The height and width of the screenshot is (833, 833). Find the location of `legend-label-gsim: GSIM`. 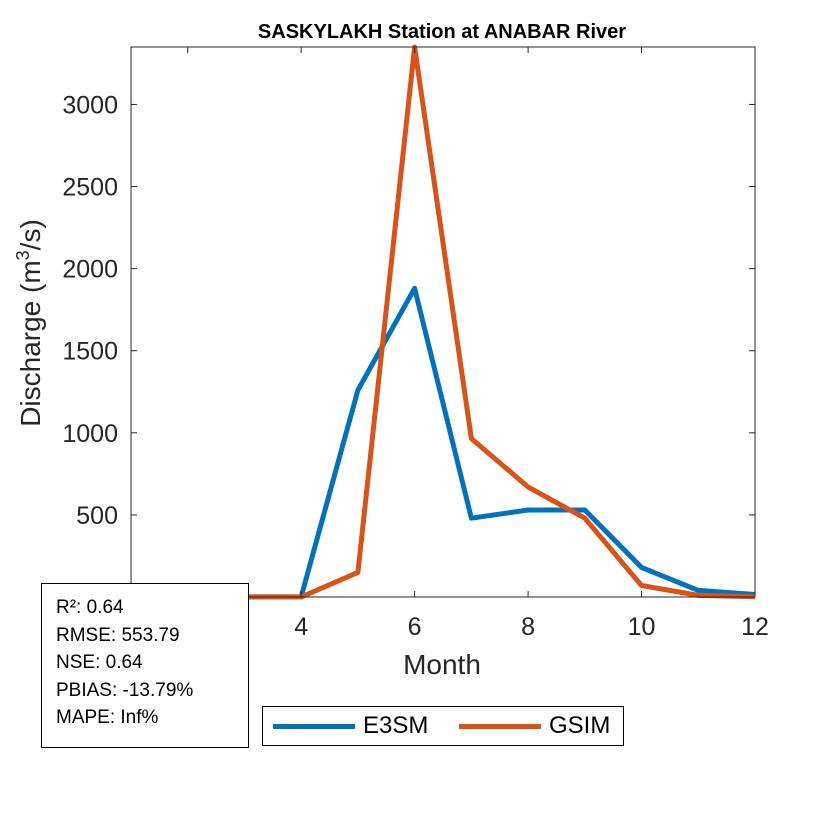

legend-label-gsim: GSIM is located at coordinates (580, 725).